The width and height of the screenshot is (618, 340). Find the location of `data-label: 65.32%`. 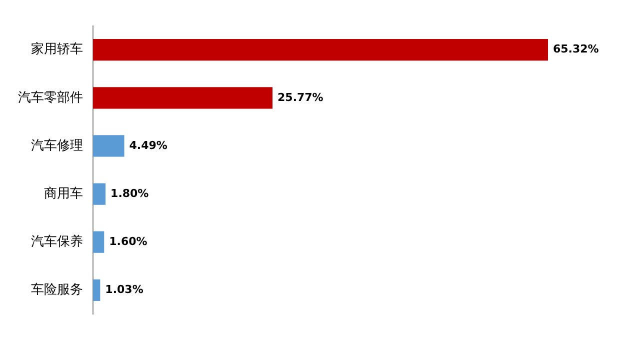

data-label: 65.32% is located at coordinates (576, 49).